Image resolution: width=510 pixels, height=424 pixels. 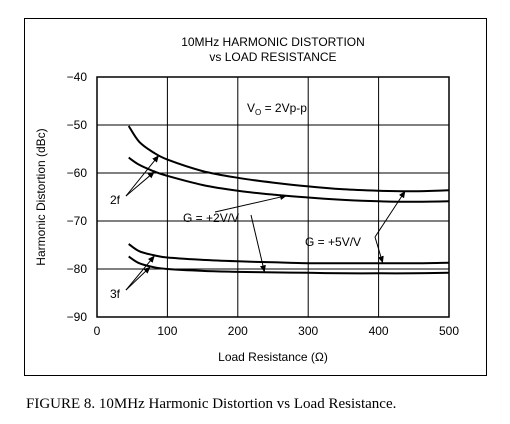 What do you see at coordinates (77, 317) in the screenshot?
I see `y-tick-label: −90` at bounding box center [77, 317].